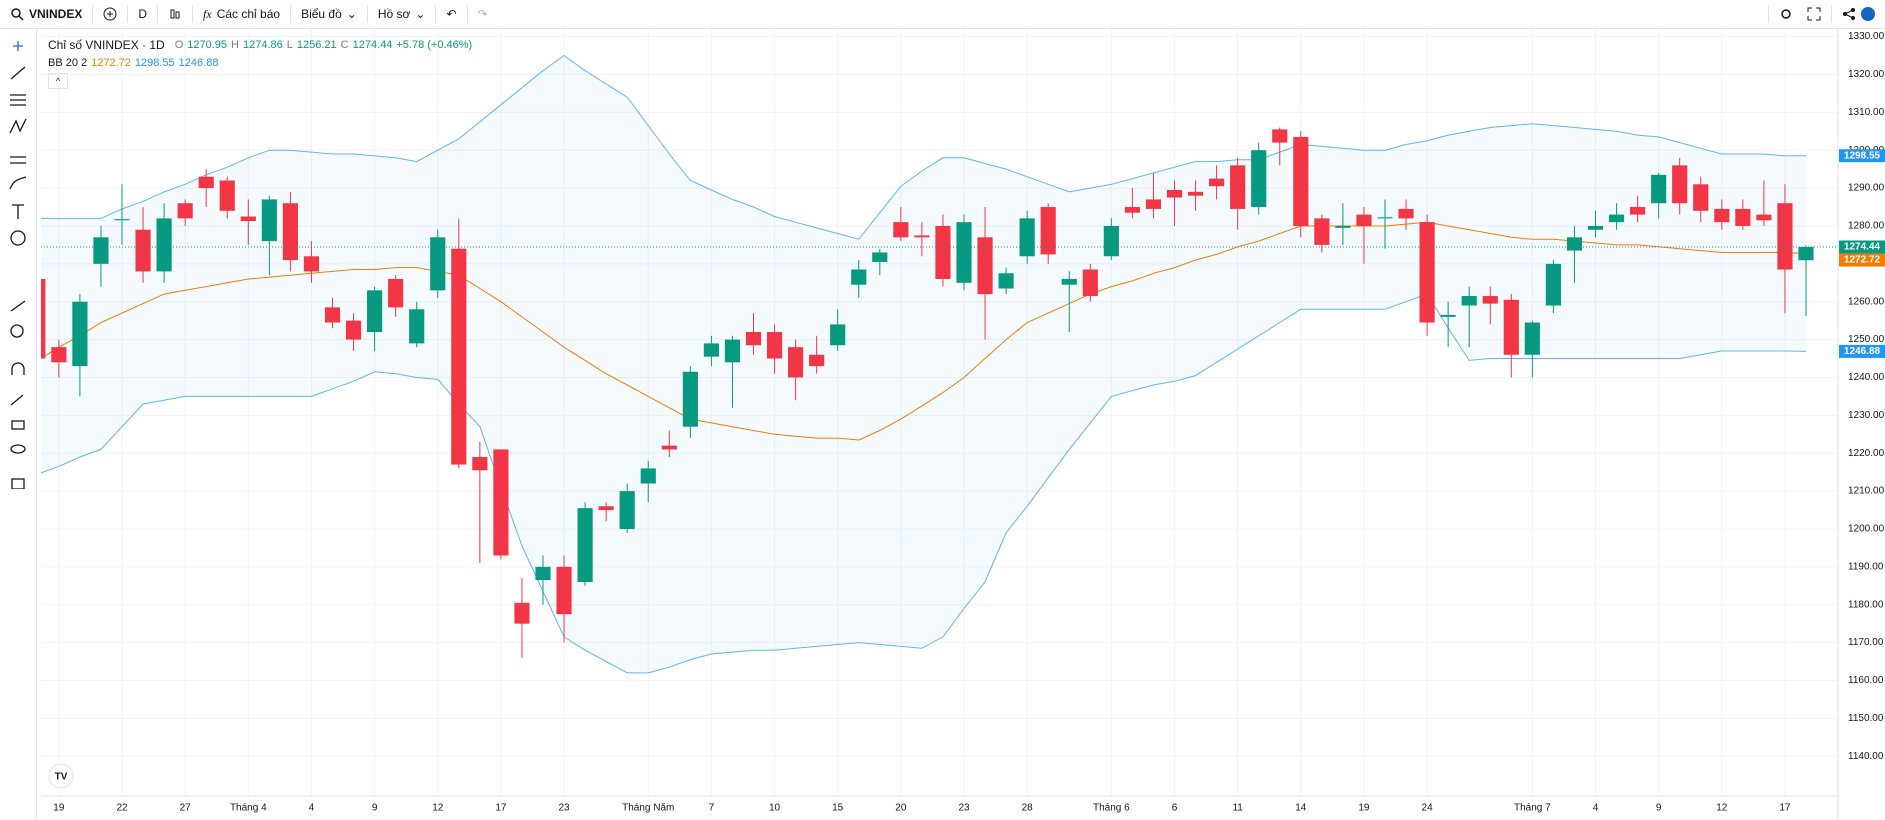 Image resolution: width=1885 pixels, height=820 pixels. I want to click on y-tick-label: 1250.00, so click(1866, 339).